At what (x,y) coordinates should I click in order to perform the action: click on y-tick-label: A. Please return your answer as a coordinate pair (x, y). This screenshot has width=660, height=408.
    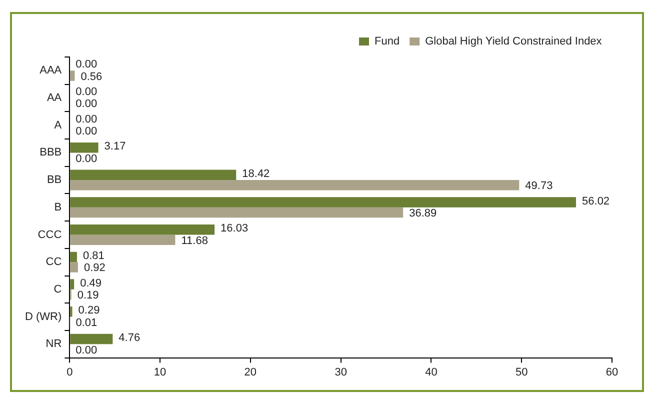
    Looking at the image, I should click on (58, 125).